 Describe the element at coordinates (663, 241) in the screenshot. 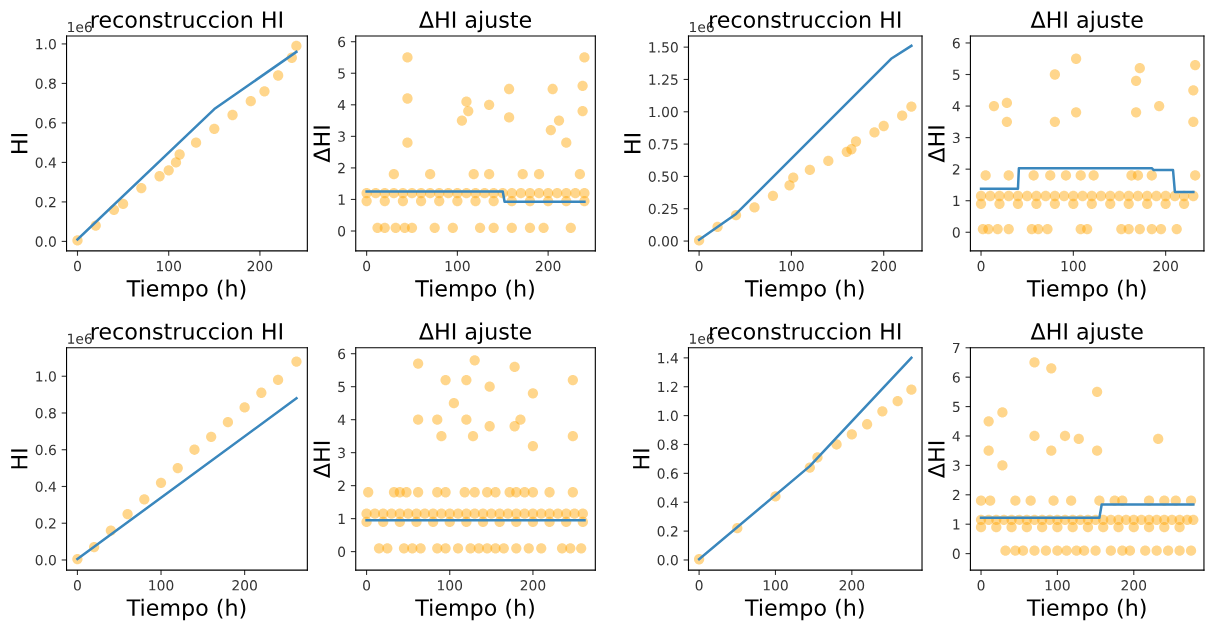

I see `y-tick-label: 0.00` at that location.